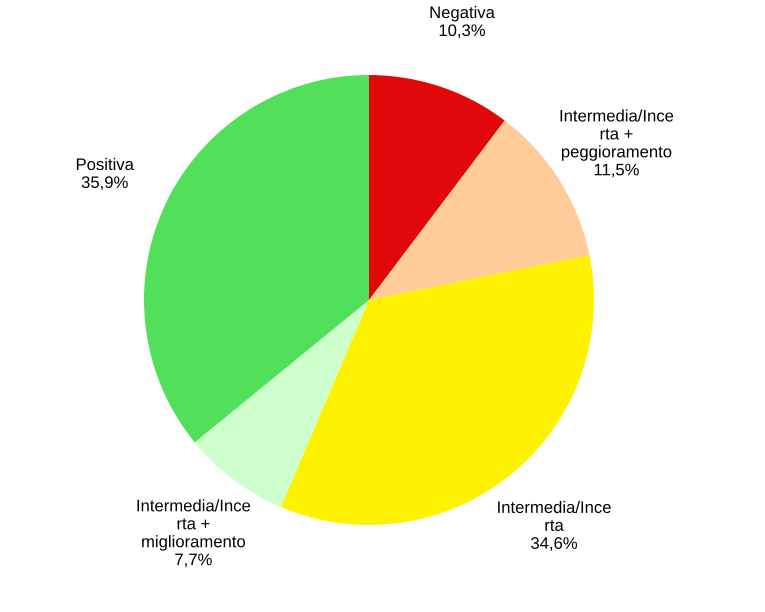 Image resolution: width=765 pixels, height=612 pixels. What do you see at coordinates (105, 183) in the screenshot?
I see `data-label: 35,9%` at bounding box center [105, 183].